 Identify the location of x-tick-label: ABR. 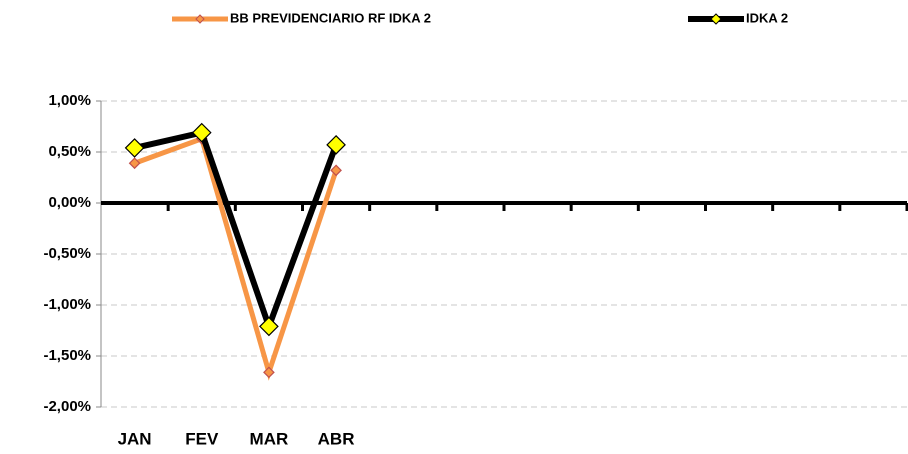
(336, 438).